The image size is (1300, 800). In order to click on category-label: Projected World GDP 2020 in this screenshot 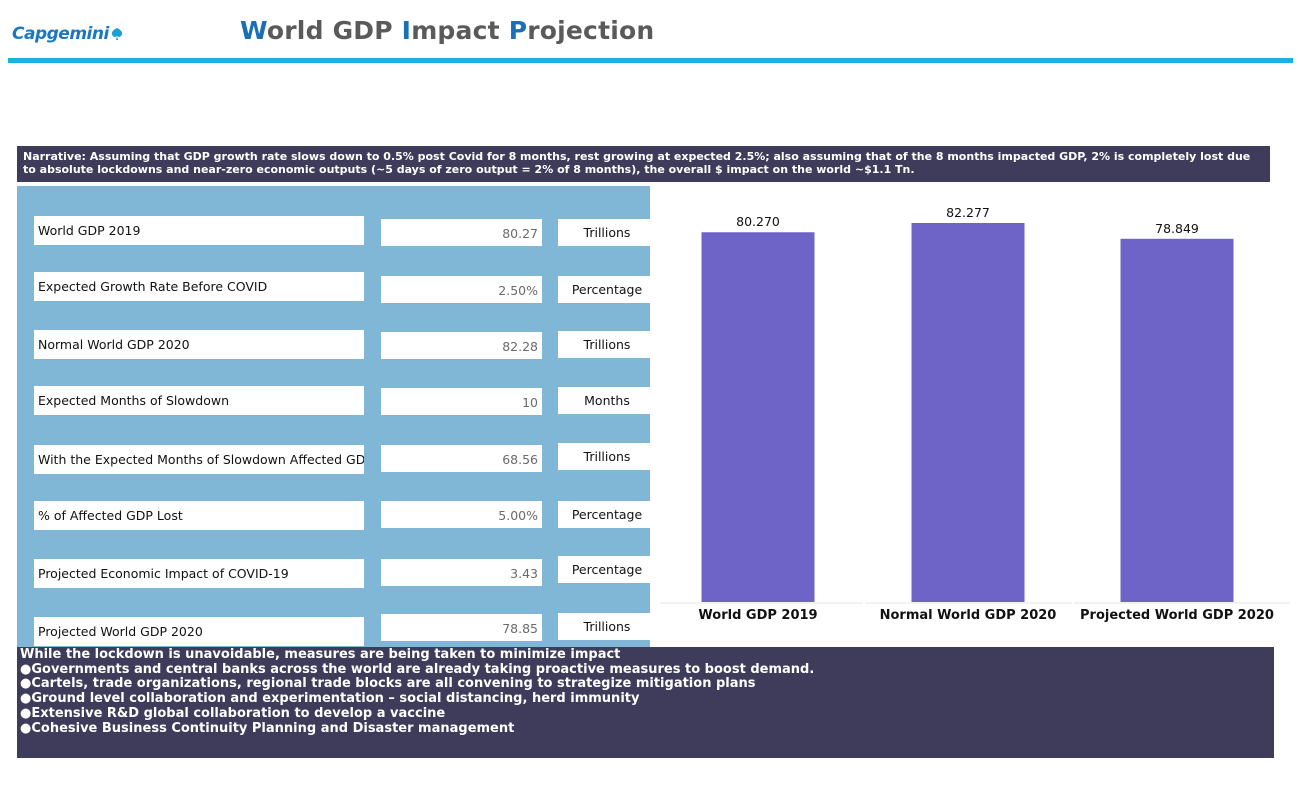, I will do `click(1177, 615)`.